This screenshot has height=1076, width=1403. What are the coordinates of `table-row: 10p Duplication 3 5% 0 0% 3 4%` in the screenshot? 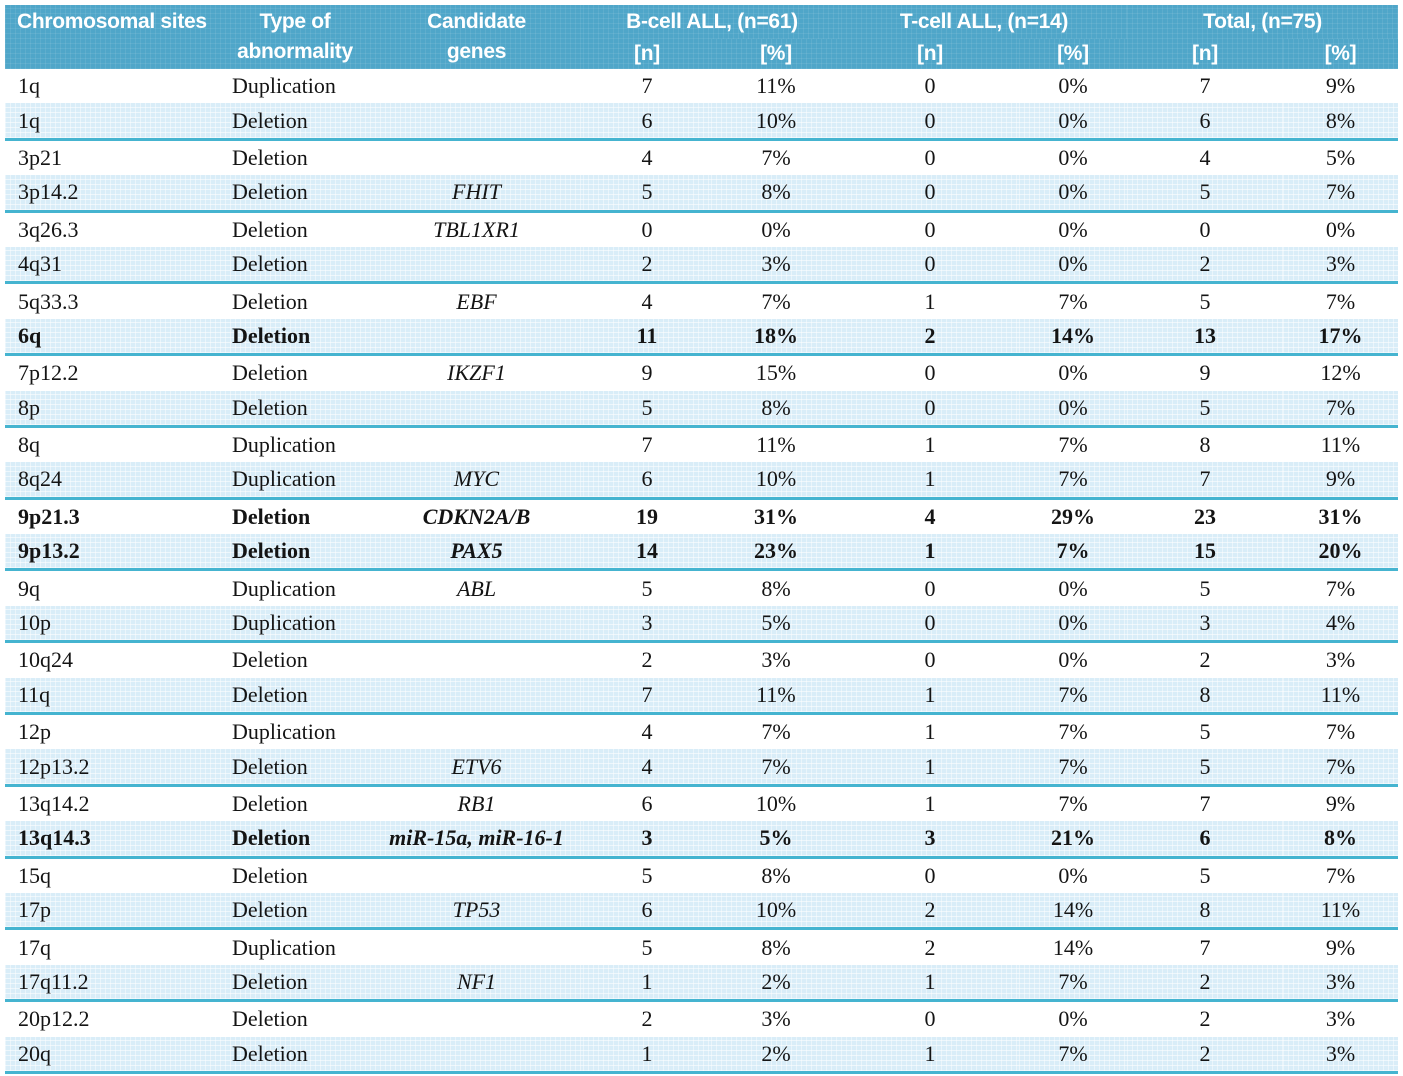 It's located at (701, 624).